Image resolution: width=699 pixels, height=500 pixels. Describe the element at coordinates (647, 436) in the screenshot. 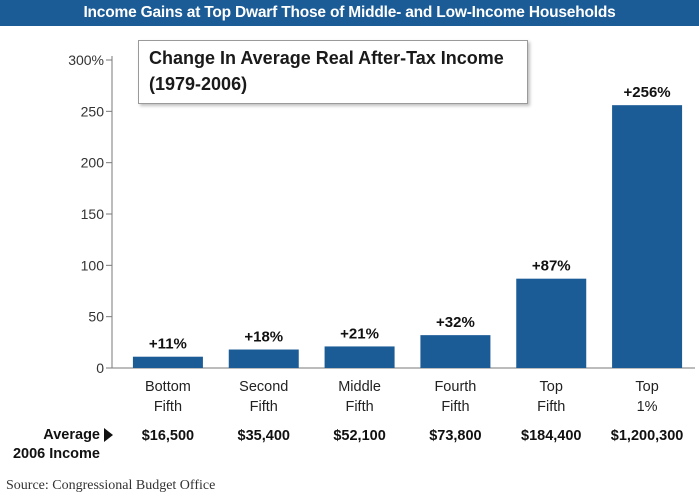

I see `average-income-value: $1,200,300` at that location.